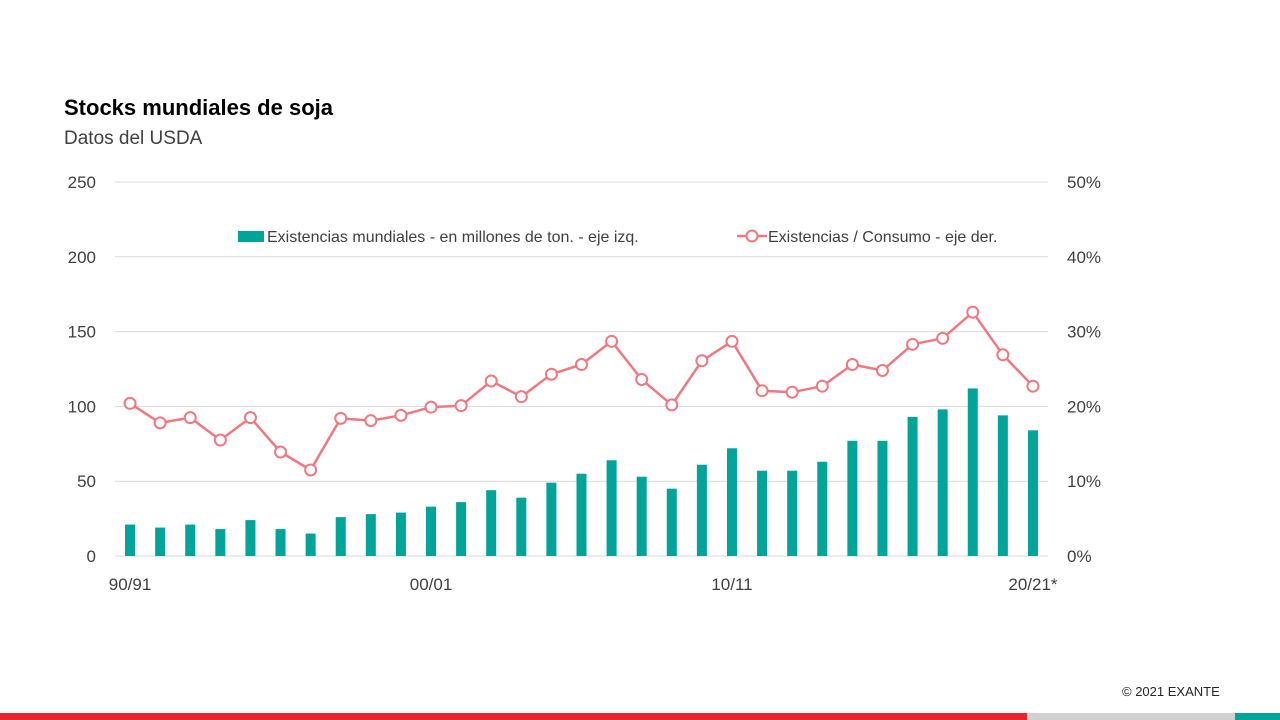  What do you see at coordinates (1033, 584) in the screenshot?
I see `x-tick-label: 20/21*` at bounding box center [1033, 584].